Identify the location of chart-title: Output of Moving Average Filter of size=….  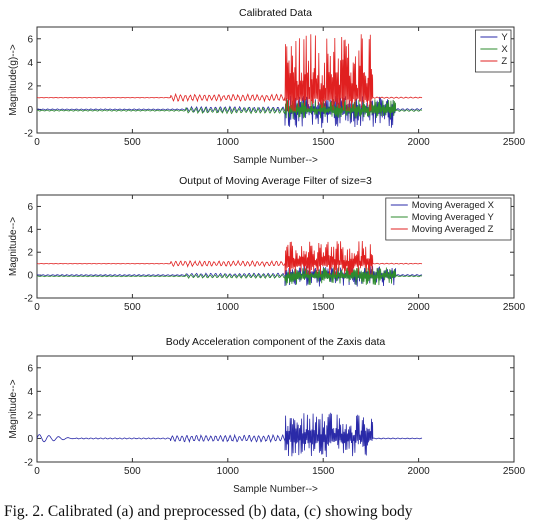
(275, 181).